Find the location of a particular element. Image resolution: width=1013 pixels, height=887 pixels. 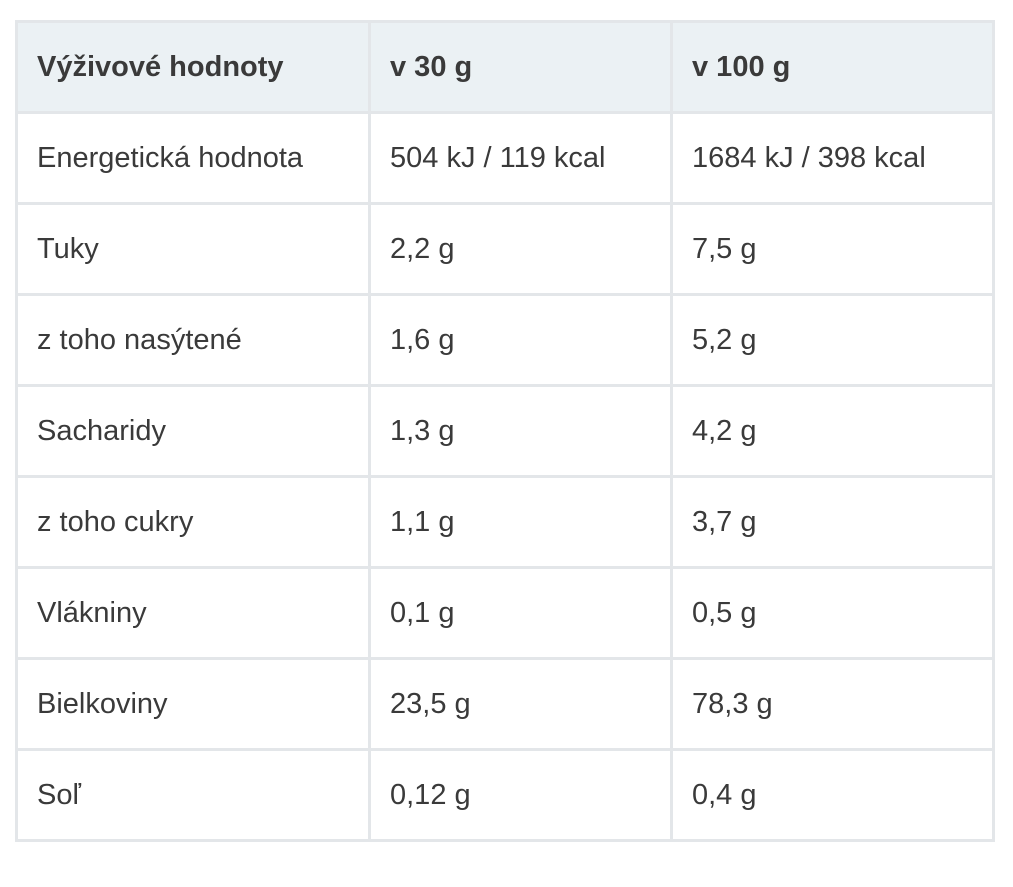

value-per-30g: 0,12 g is located at coordinates (520, 795).